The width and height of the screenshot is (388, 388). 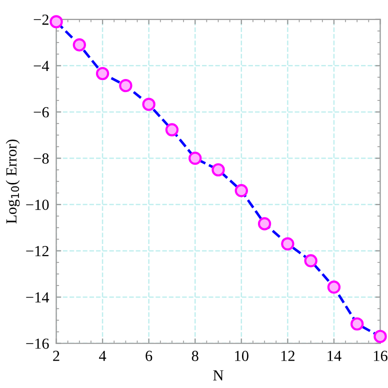 I want to click on y-tick-label: −16, so click(x=37, y=343).